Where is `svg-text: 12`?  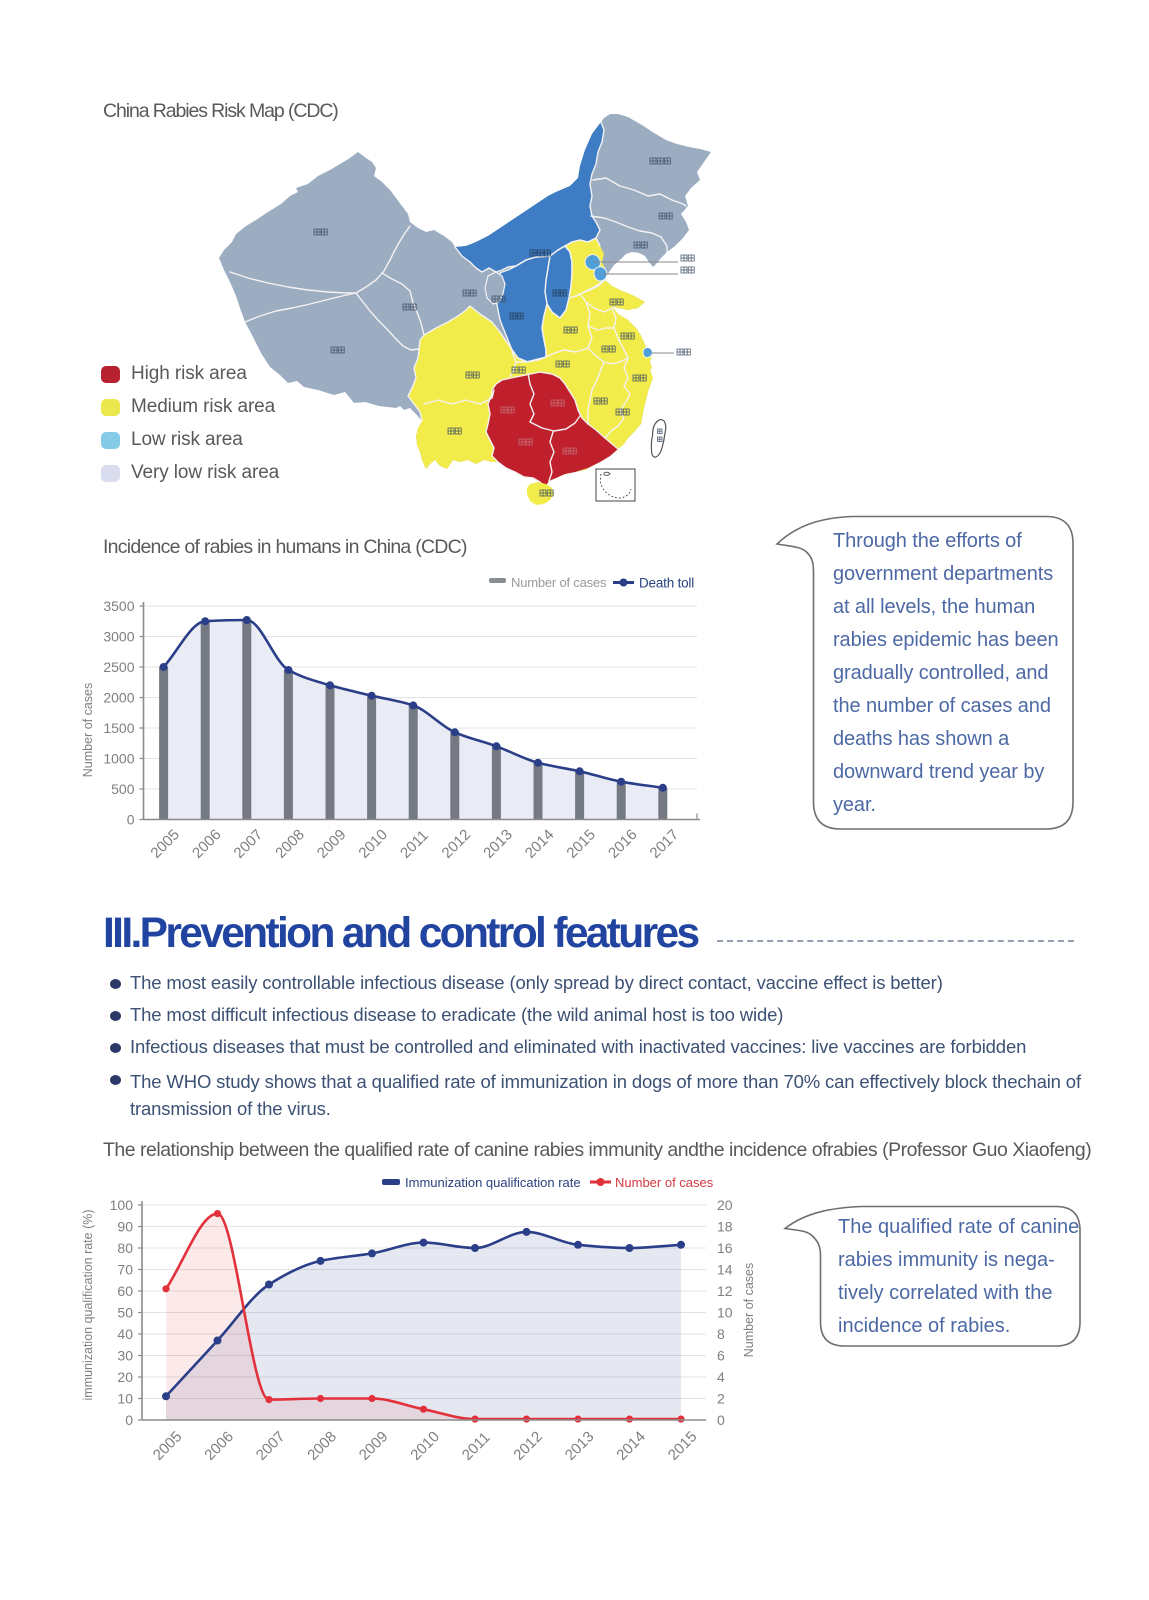
svg-text: 12 is located at coordinates (725, 1291).